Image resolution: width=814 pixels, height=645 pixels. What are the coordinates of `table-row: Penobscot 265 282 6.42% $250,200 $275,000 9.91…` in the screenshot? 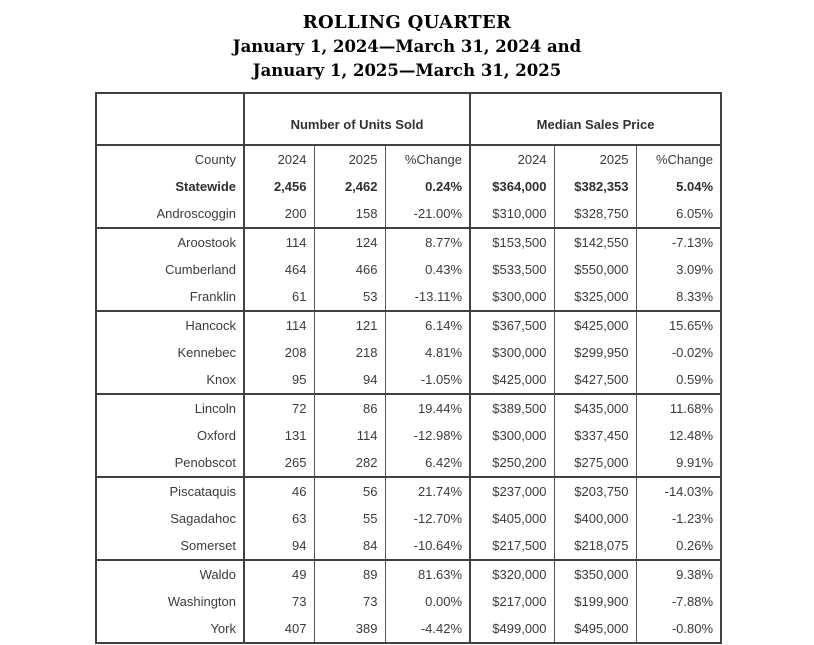 It's located at (409, 463).